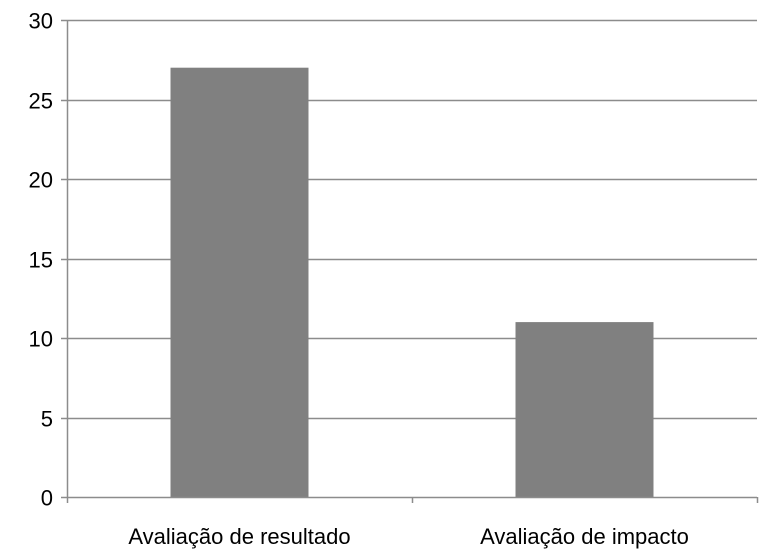 Image resolution: width=763 pixels, height=551 pixels. Describe the element at coordinates (47, 419) in the screenshot. I see `y-tick-label-5: 5` at that location.